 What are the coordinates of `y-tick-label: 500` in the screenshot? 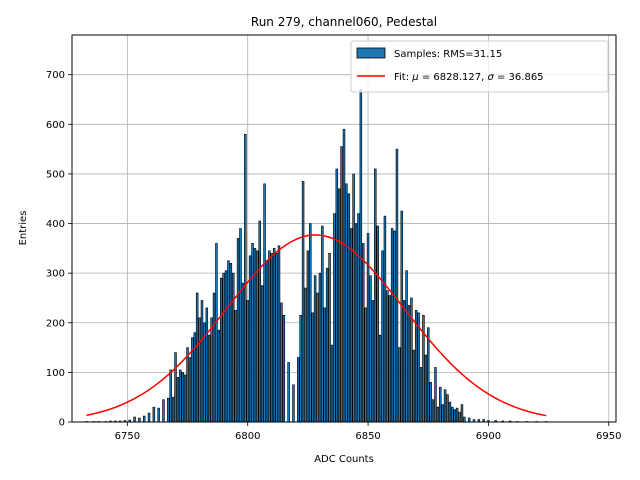 It's located at (55, 174).